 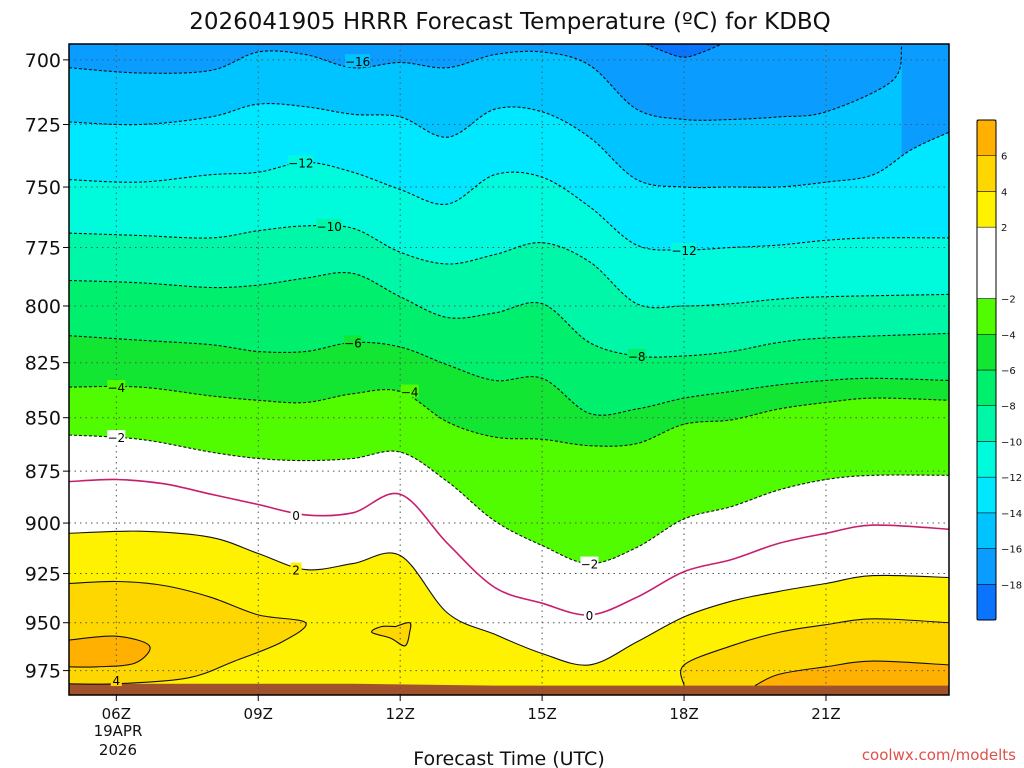 I want to click on x-tick-label: 12Z, so click(x=399, y=714).